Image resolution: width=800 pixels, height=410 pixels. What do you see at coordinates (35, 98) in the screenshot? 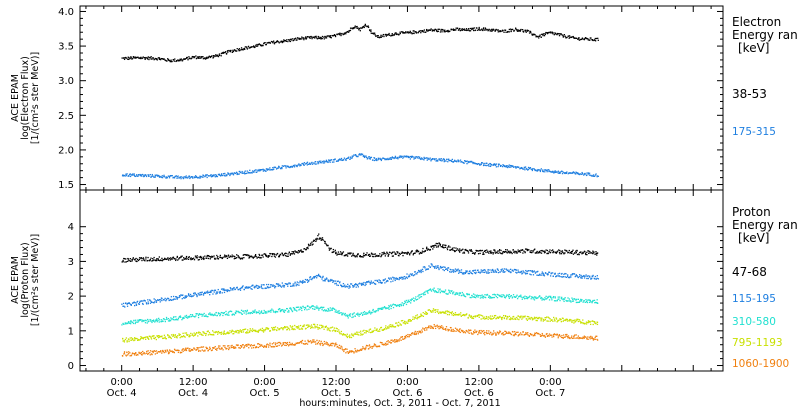
I see `electron-ylabel-line3: [1/(cm²s ster MeV)]` at bounding box center [35, 98].